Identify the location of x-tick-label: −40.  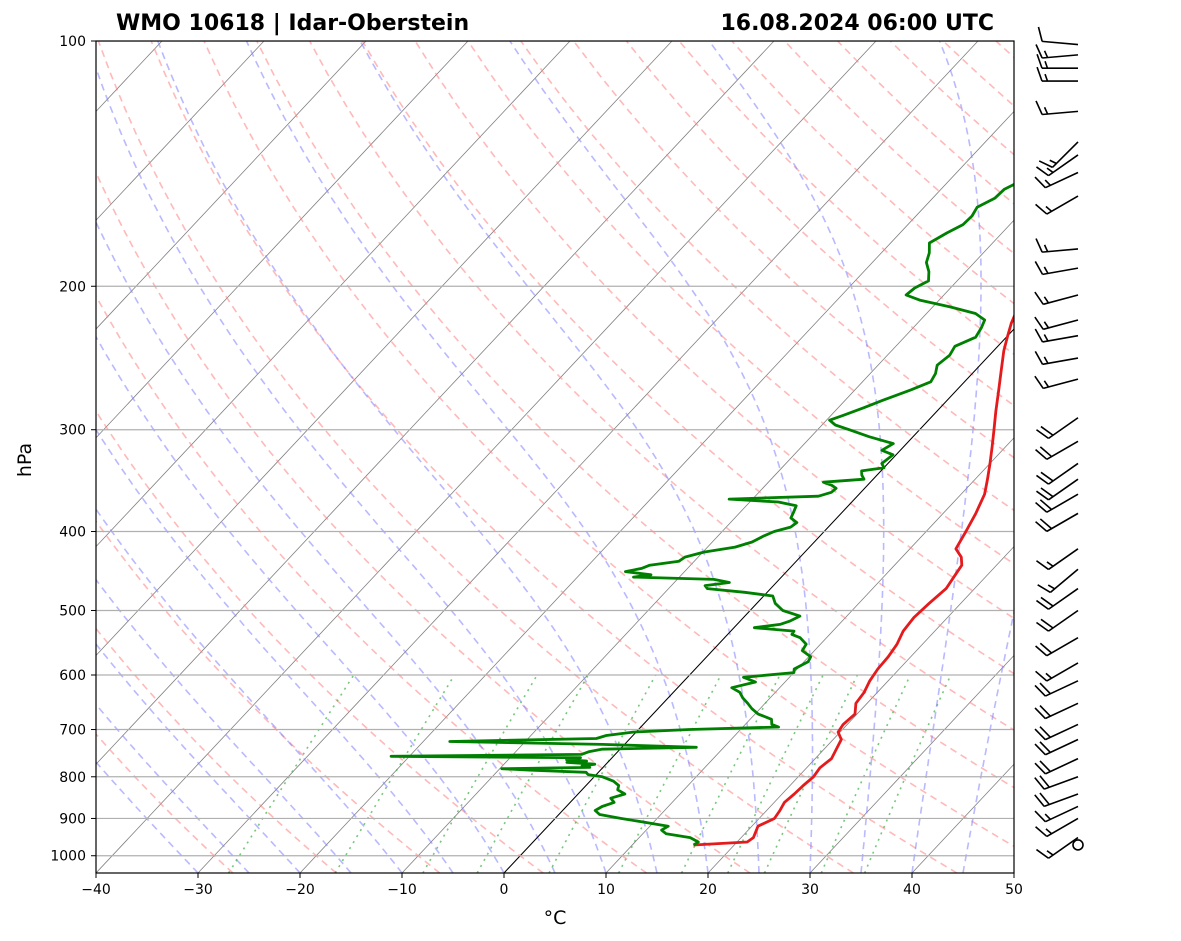
(96, 890).